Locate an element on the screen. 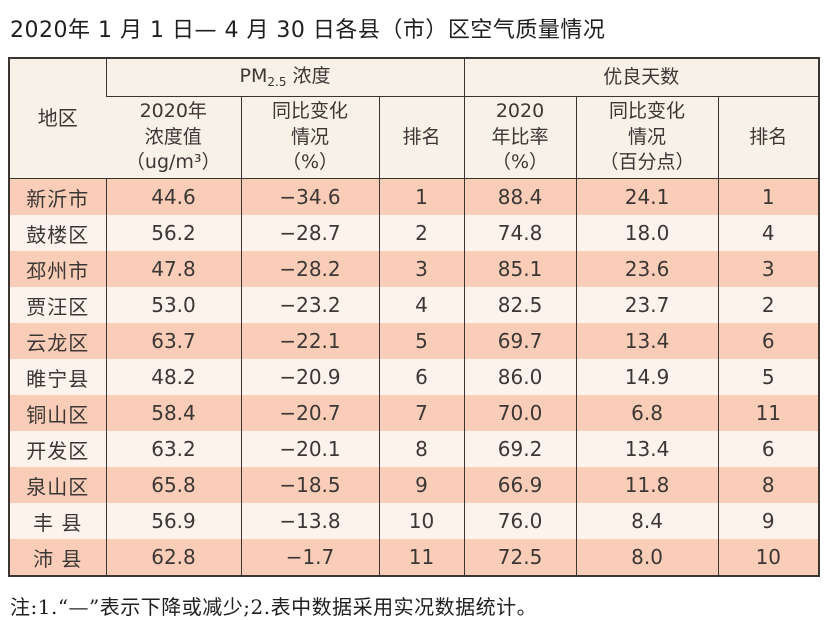 This screenshot has height=620, width=825. good-ratio-cell: 72.5 is located at coordinates (520, 557).